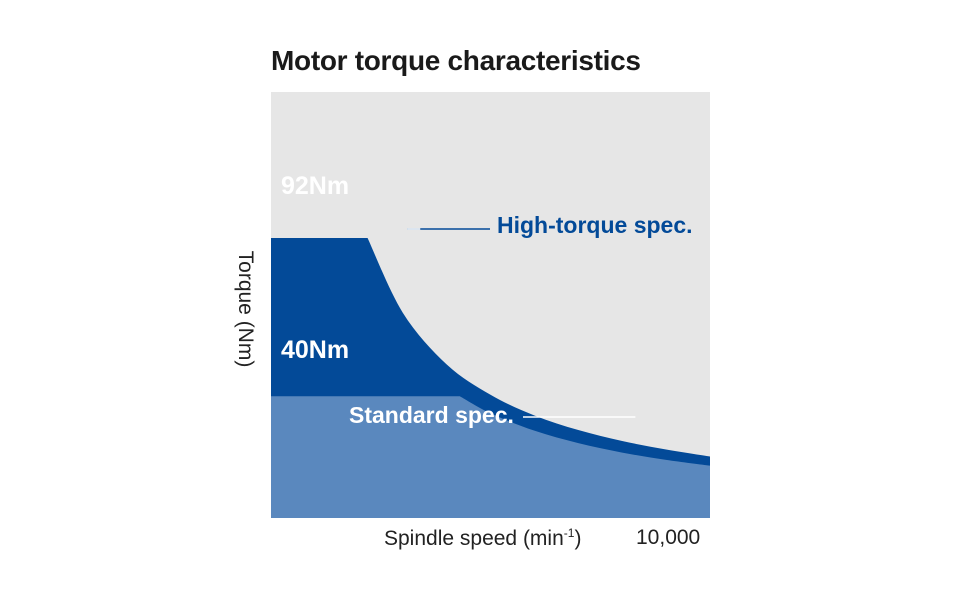 This screenshot has height=600, width=972. What do you see at coordinates (490, 457) in the screenshot?
I see `standard-area` at bounding box center [490, 457].